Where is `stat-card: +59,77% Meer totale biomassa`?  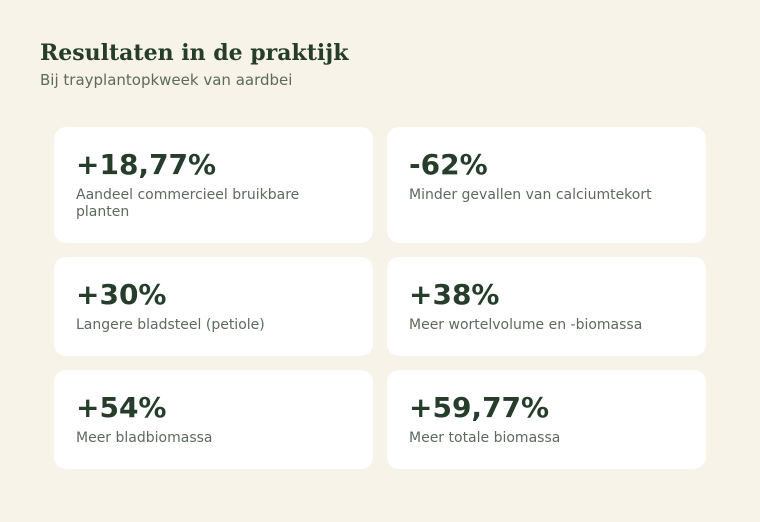 stat-card: +59,77% Meer totale biomassa is located at coordinates (546, 419).